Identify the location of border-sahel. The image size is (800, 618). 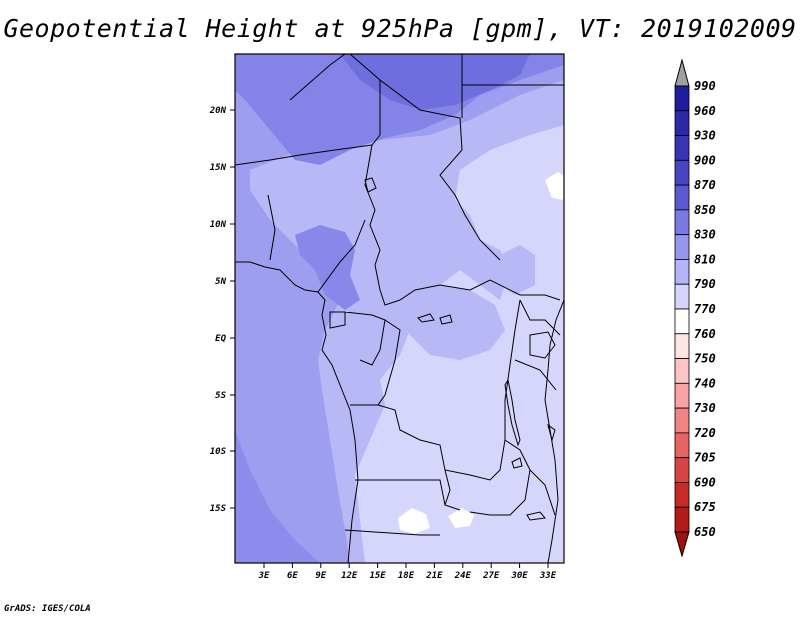
(368, 157).